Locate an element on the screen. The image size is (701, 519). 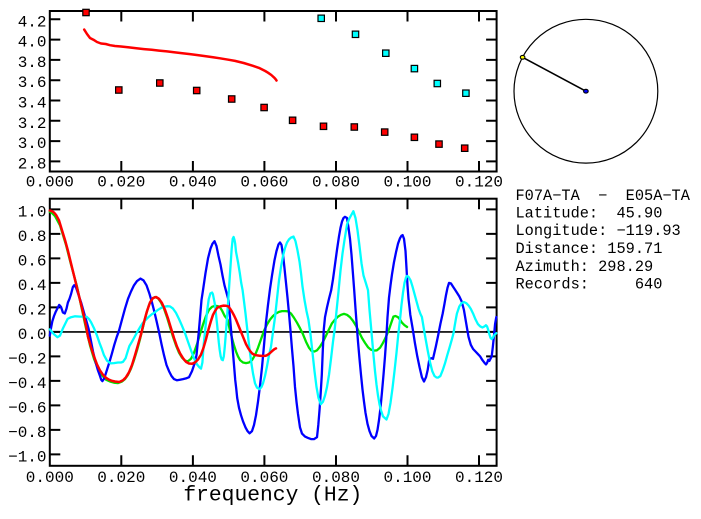
svg-text: −1.0 is located at coordinates (27, 457).